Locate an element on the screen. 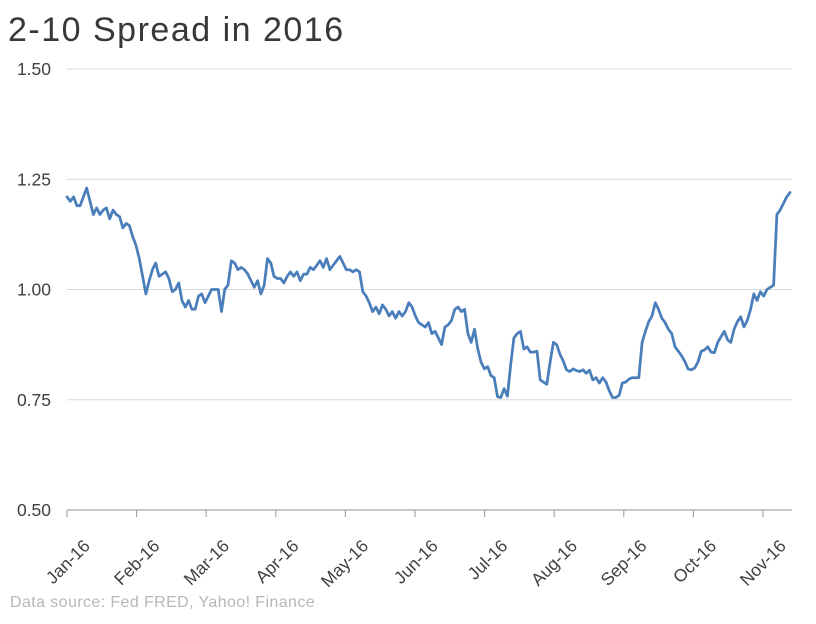 The image size is (816, 624). y-axis-tick-label: 1.25 is located at coordinates (34, 179).